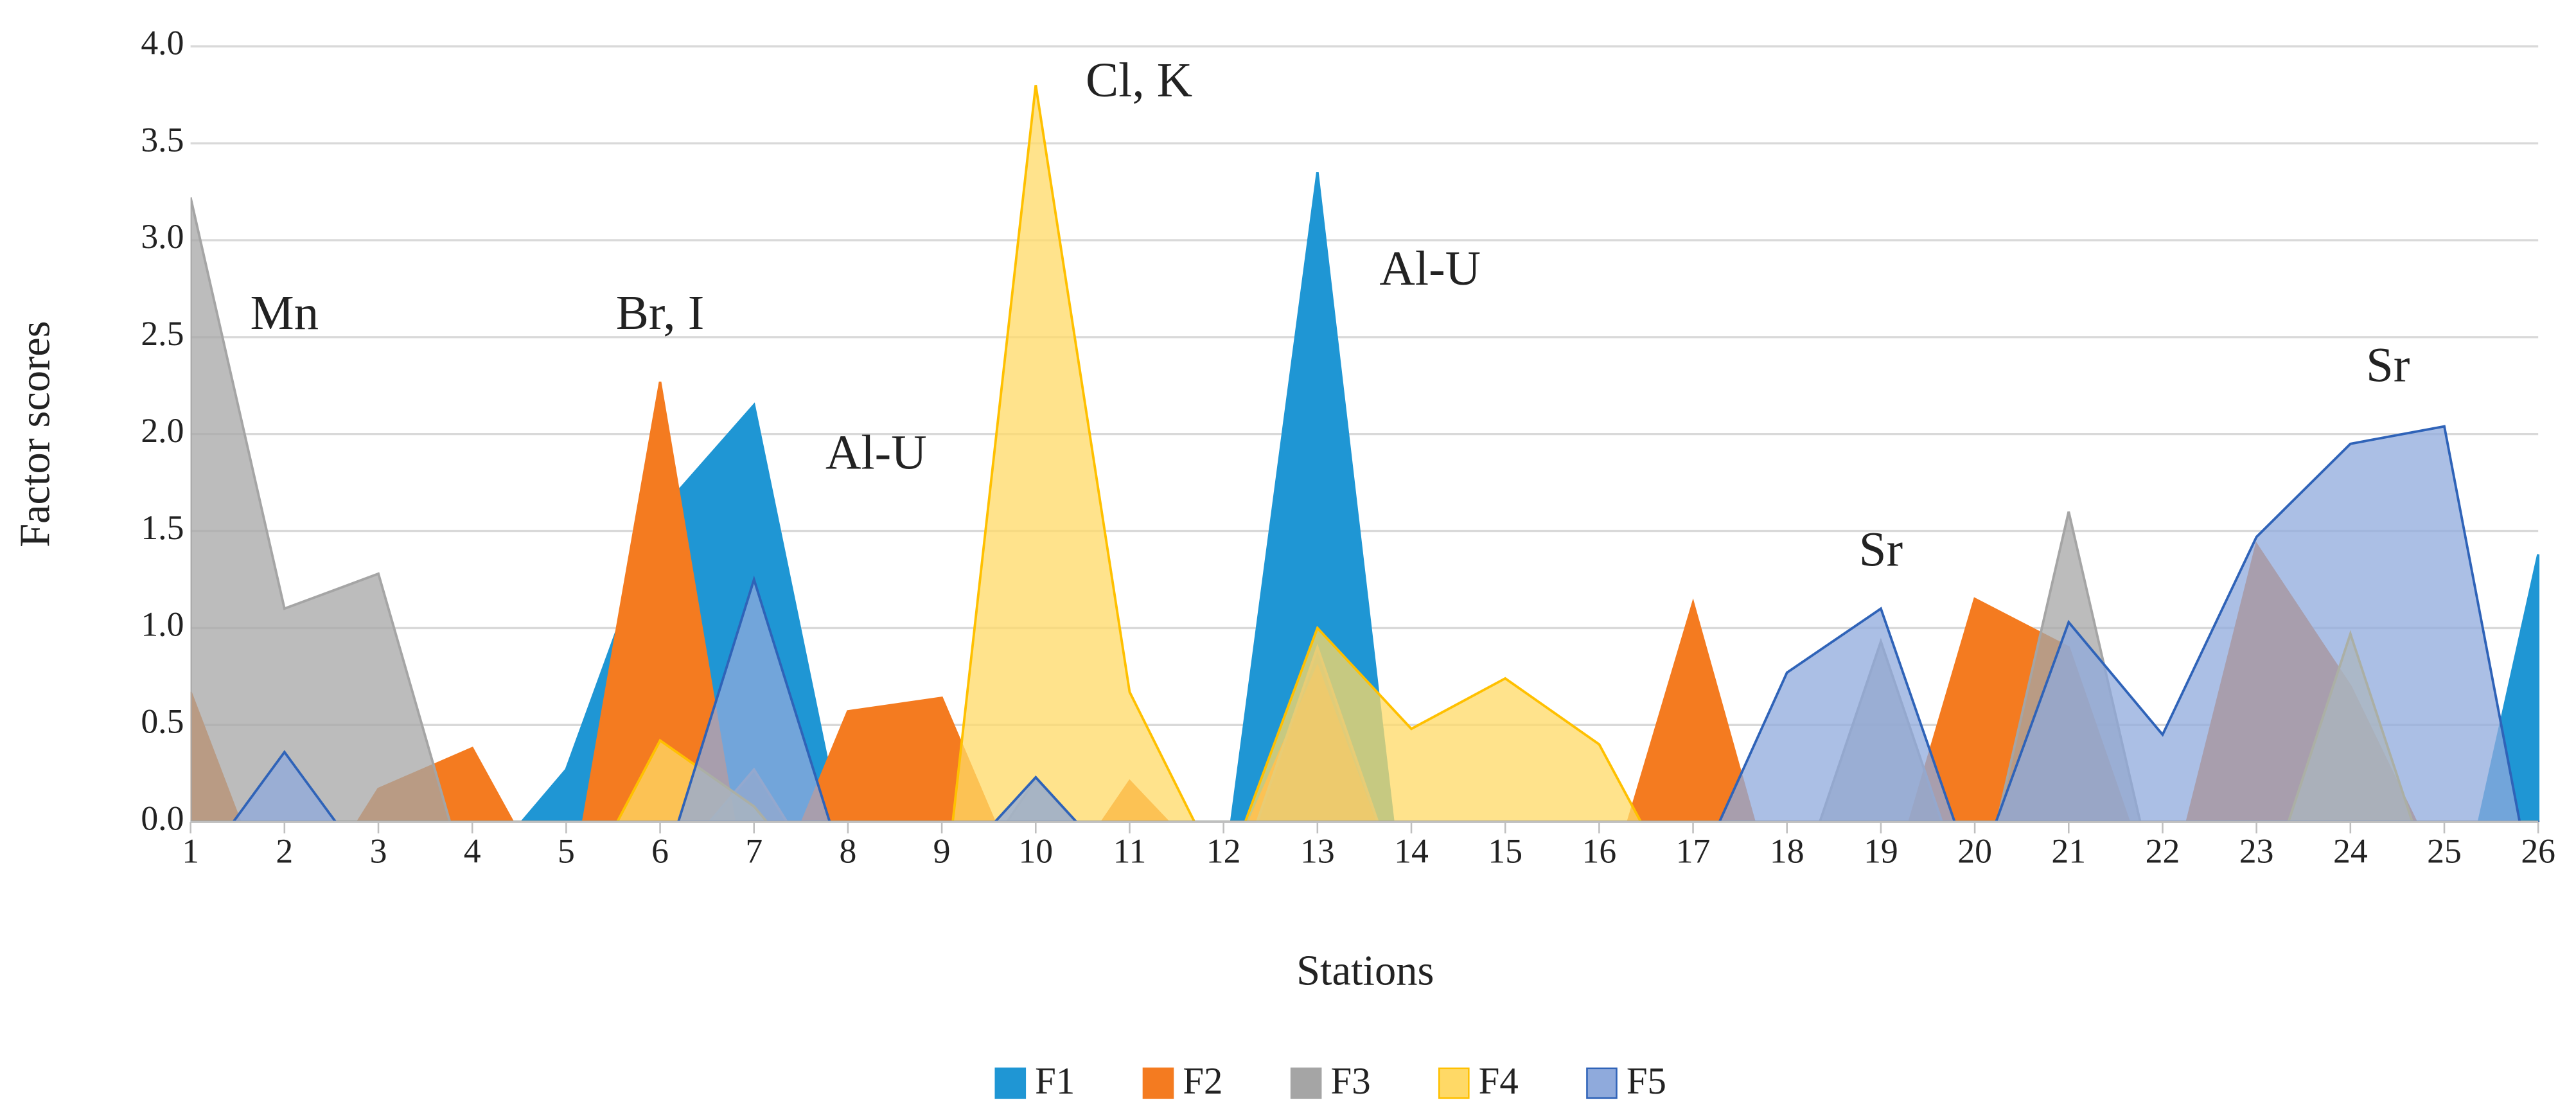 The image size is (2576, 1118). Describe the element at coordinates (2350, 851) in the screenshot. I see `x-tick-label: 24` at that location.